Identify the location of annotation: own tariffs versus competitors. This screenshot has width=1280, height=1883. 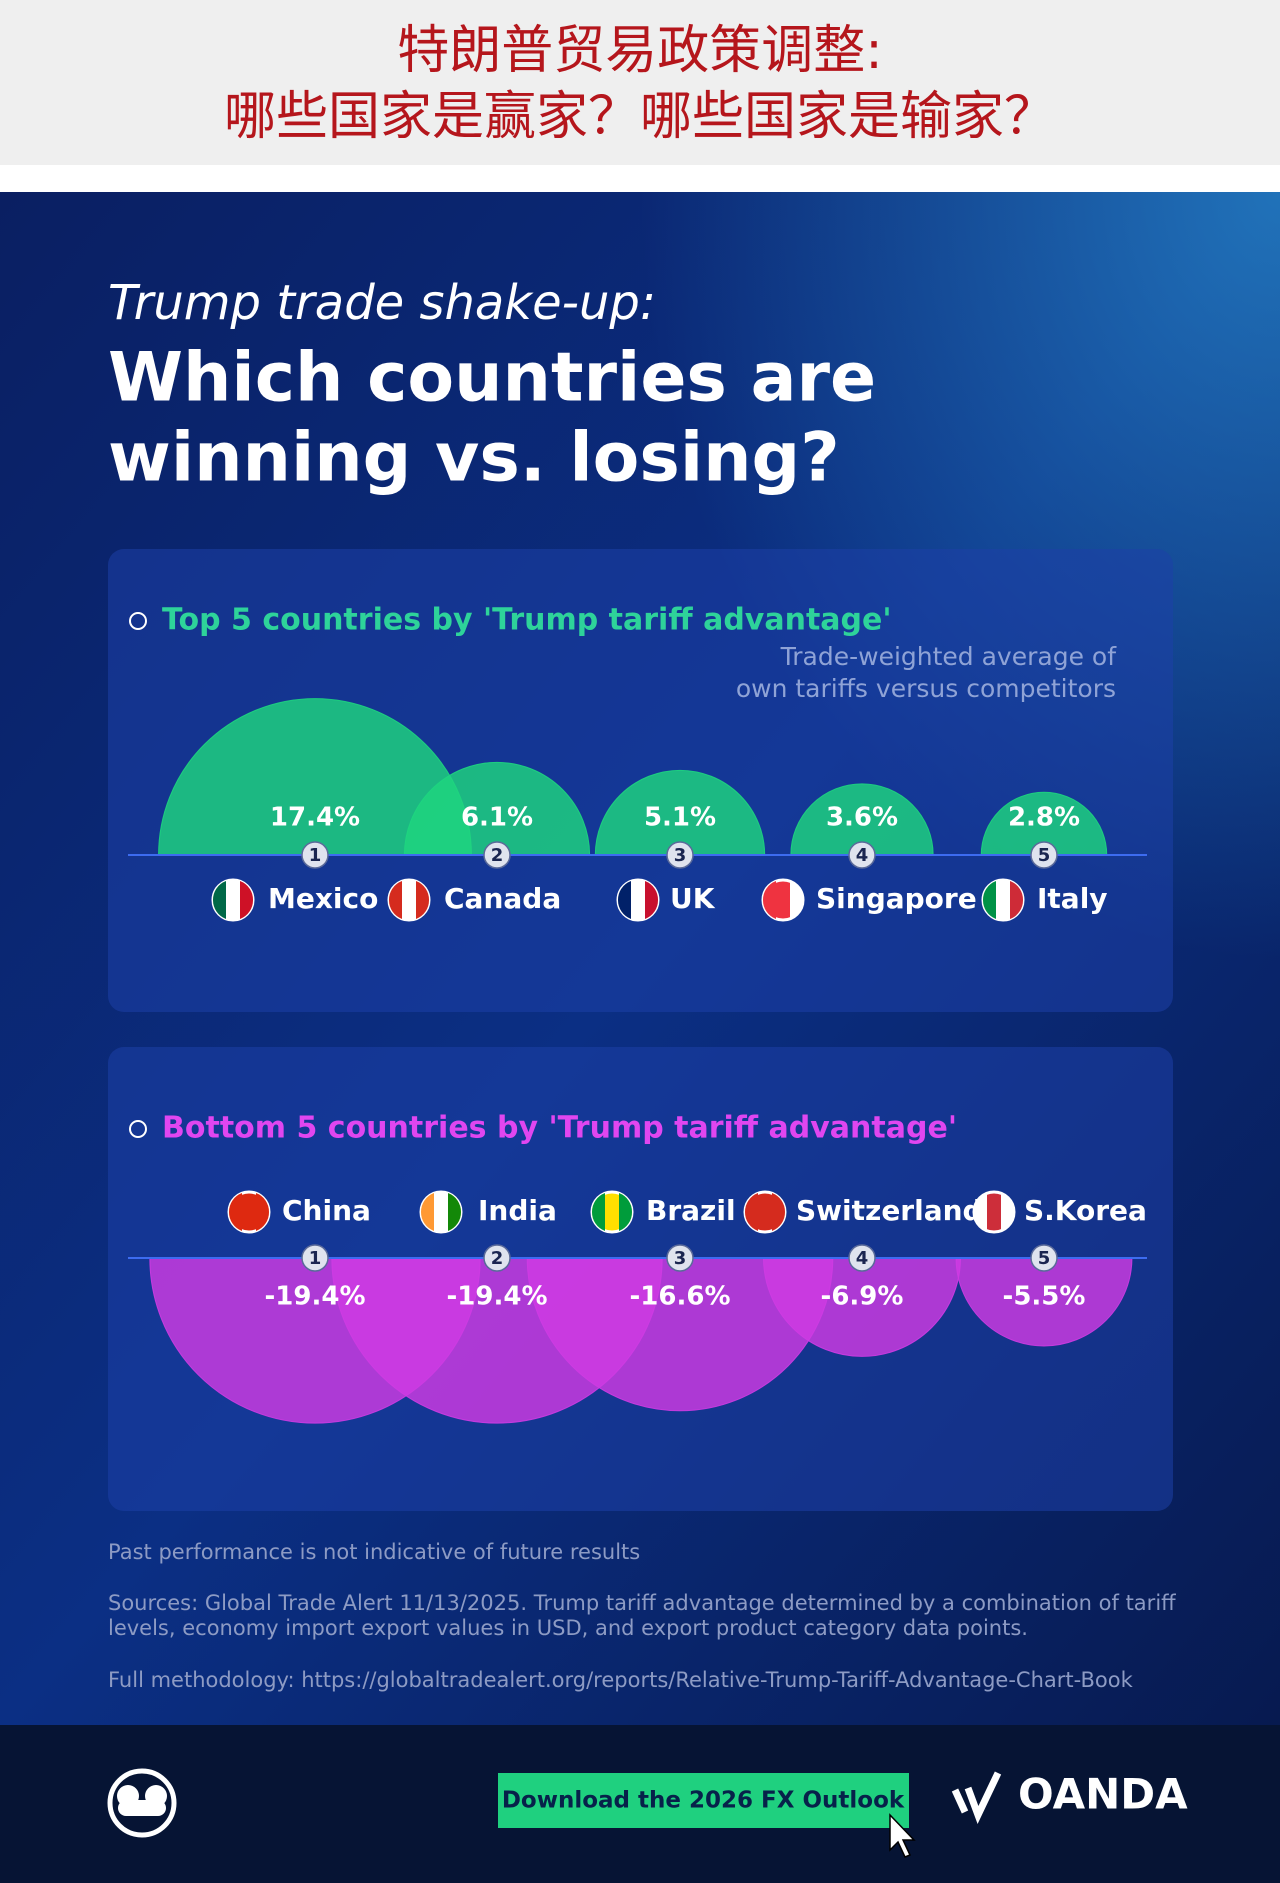
(926, 688).